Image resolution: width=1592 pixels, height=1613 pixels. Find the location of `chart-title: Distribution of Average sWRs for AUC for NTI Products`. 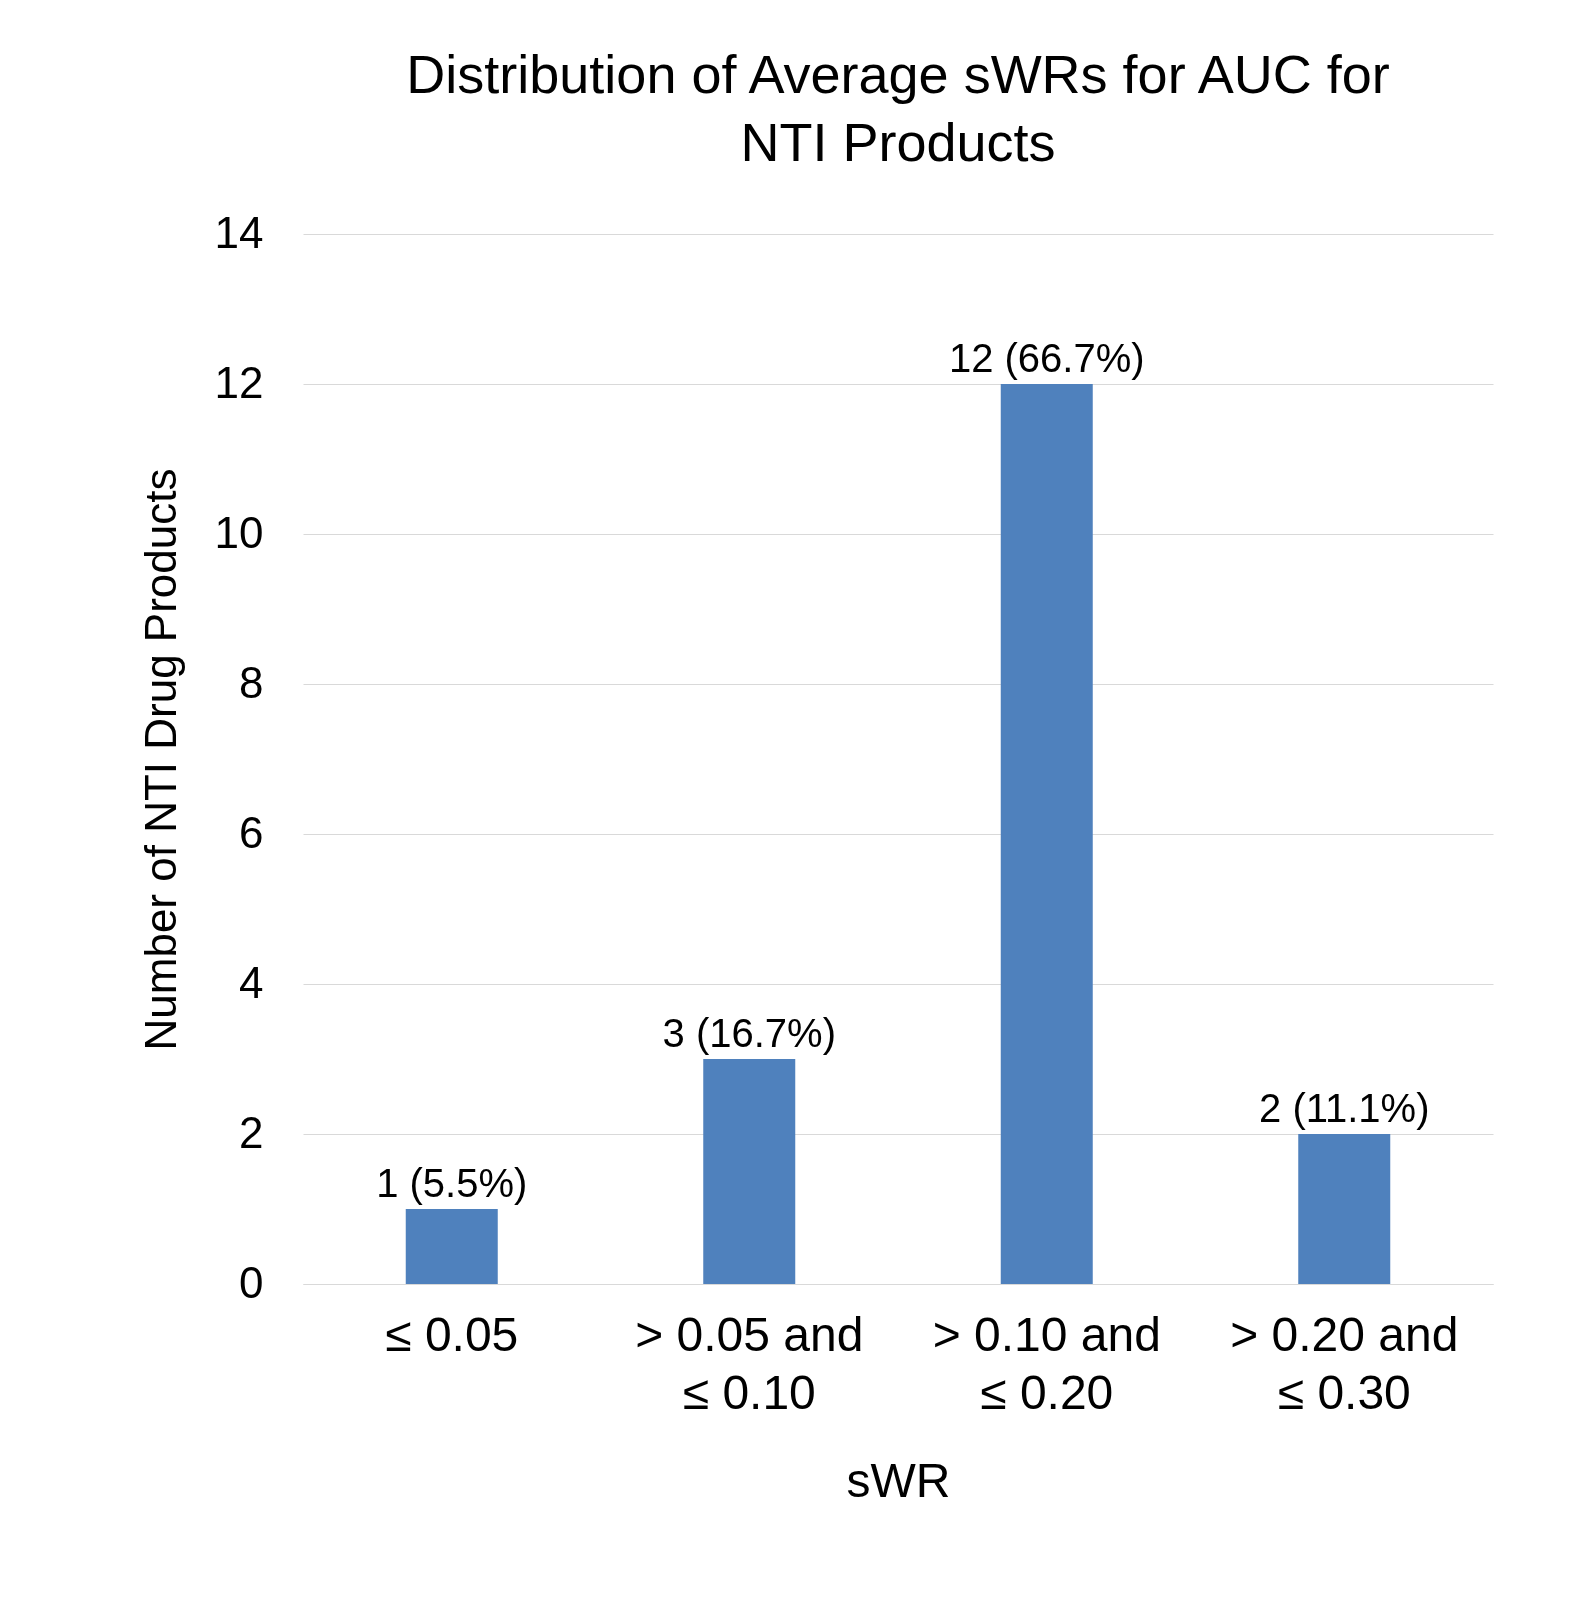

chart-title: Distribution of Average sWRs for AUC for NTI Products is located at coordinates (898, 108).